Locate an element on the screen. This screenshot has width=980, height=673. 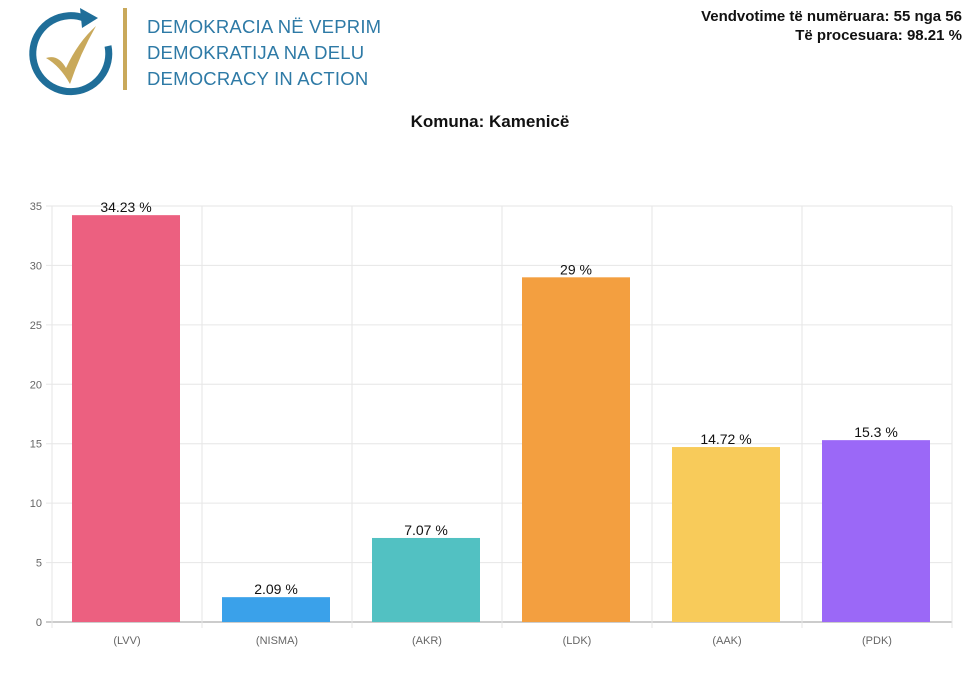
x-tick-label: (NISMA) is located at coordinates (277, 641).